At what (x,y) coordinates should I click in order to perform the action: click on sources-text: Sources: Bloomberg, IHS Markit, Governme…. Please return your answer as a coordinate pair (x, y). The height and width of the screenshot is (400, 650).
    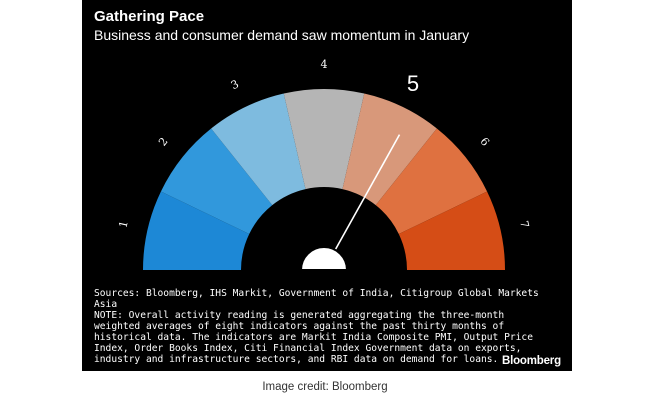
    Looking at the image, I should click on (319, 299).